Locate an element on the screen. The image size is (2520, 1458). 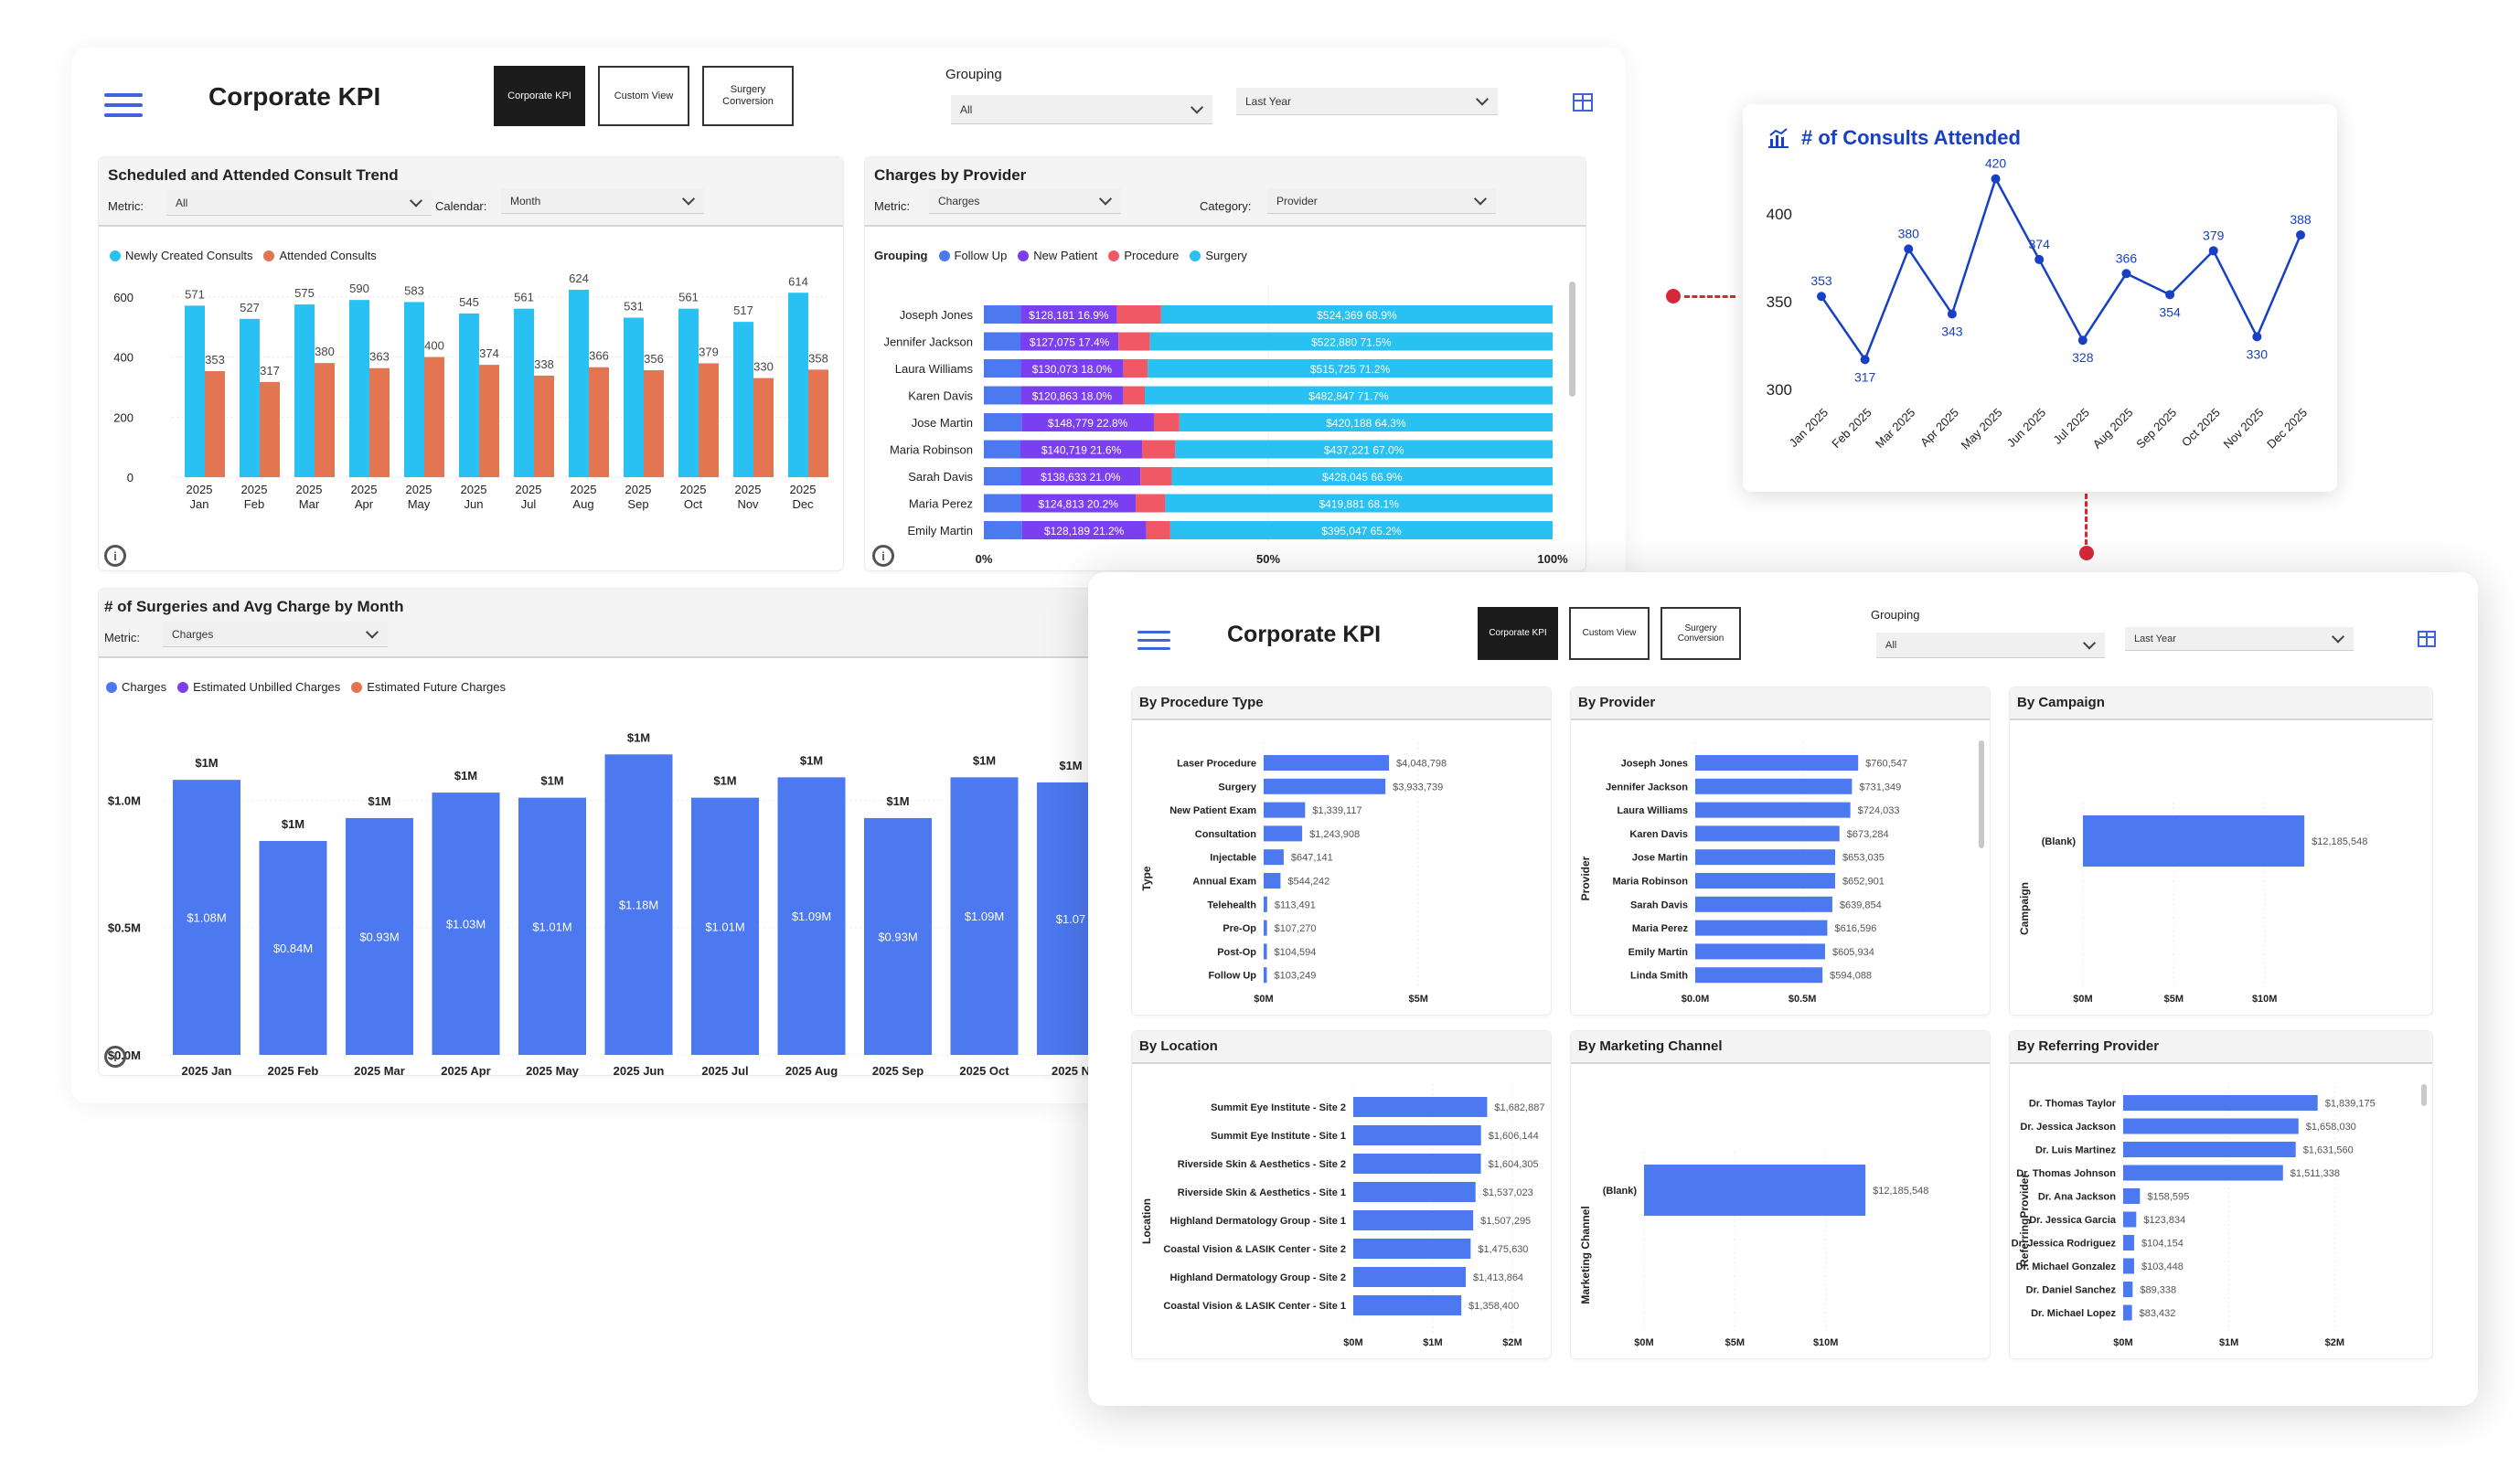
data-label: $0.84M is located at coordinates (293, 948).